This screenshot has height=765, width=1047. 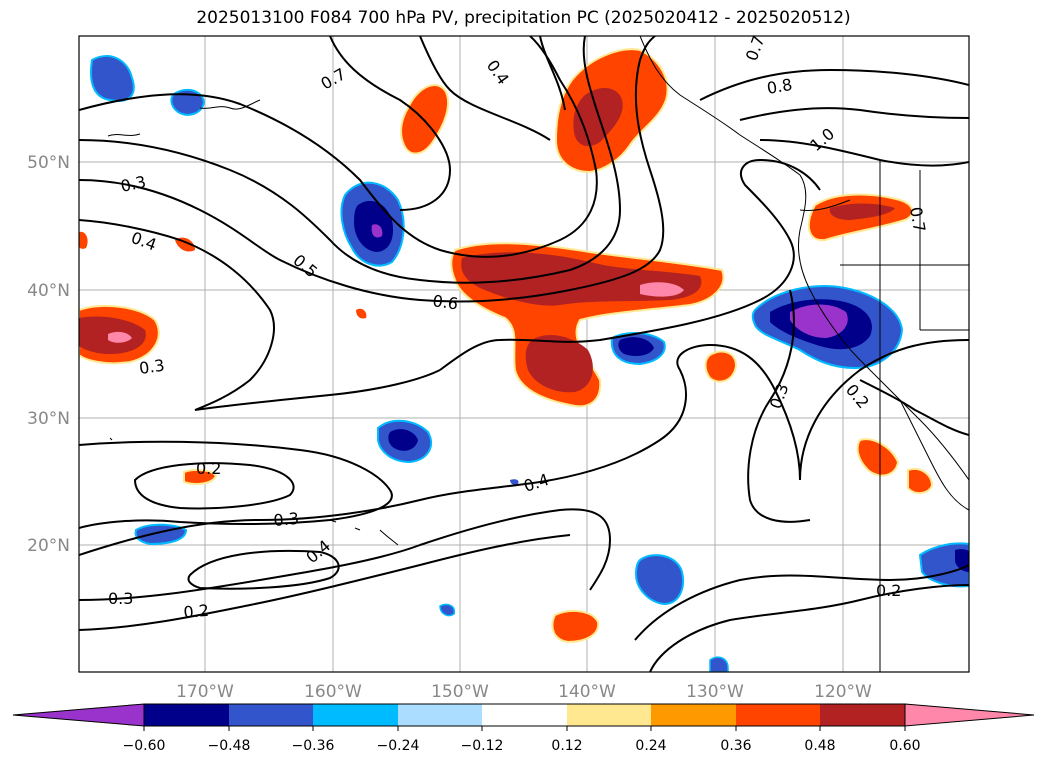 I want to click on precip-negative-north-west, so click(x=112, y=78).